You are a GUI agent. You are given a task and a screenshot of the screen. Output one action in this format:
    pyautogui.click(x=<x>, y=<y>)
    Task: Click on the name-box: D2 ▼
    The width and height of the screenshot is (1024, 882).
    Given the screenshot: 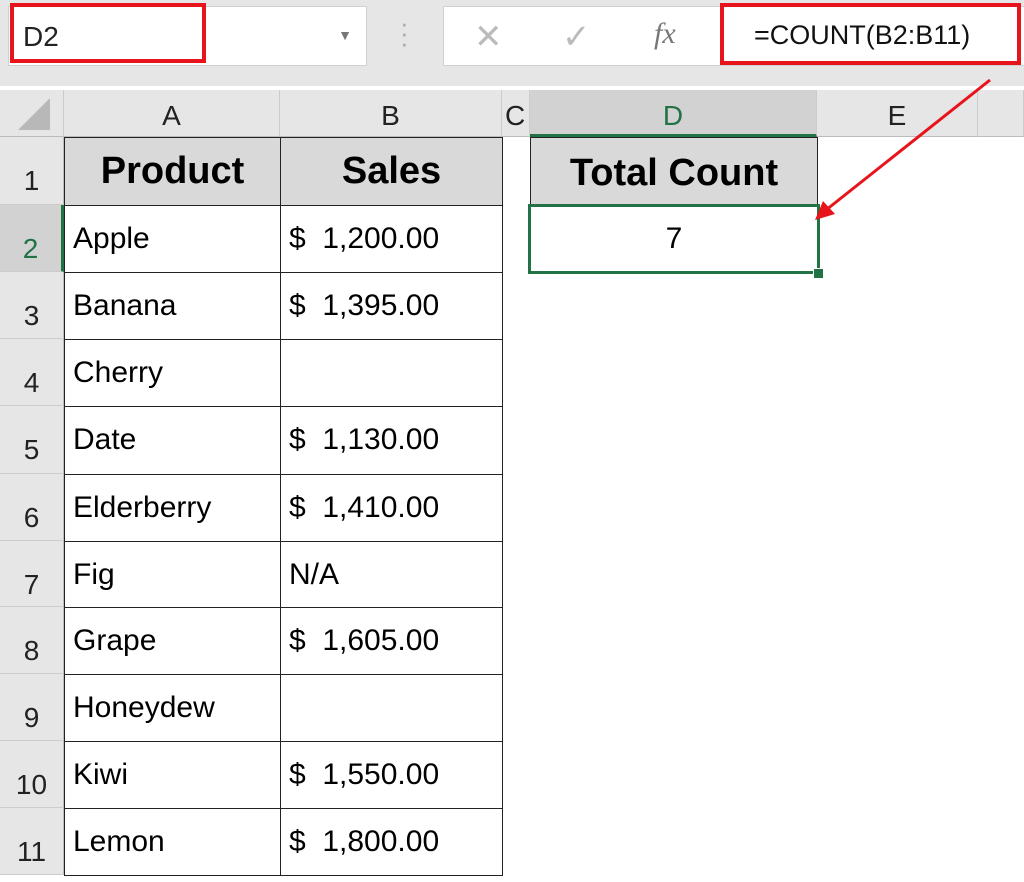 What is the action you would take?
    pyautogui.click(x=187, y=36)
    